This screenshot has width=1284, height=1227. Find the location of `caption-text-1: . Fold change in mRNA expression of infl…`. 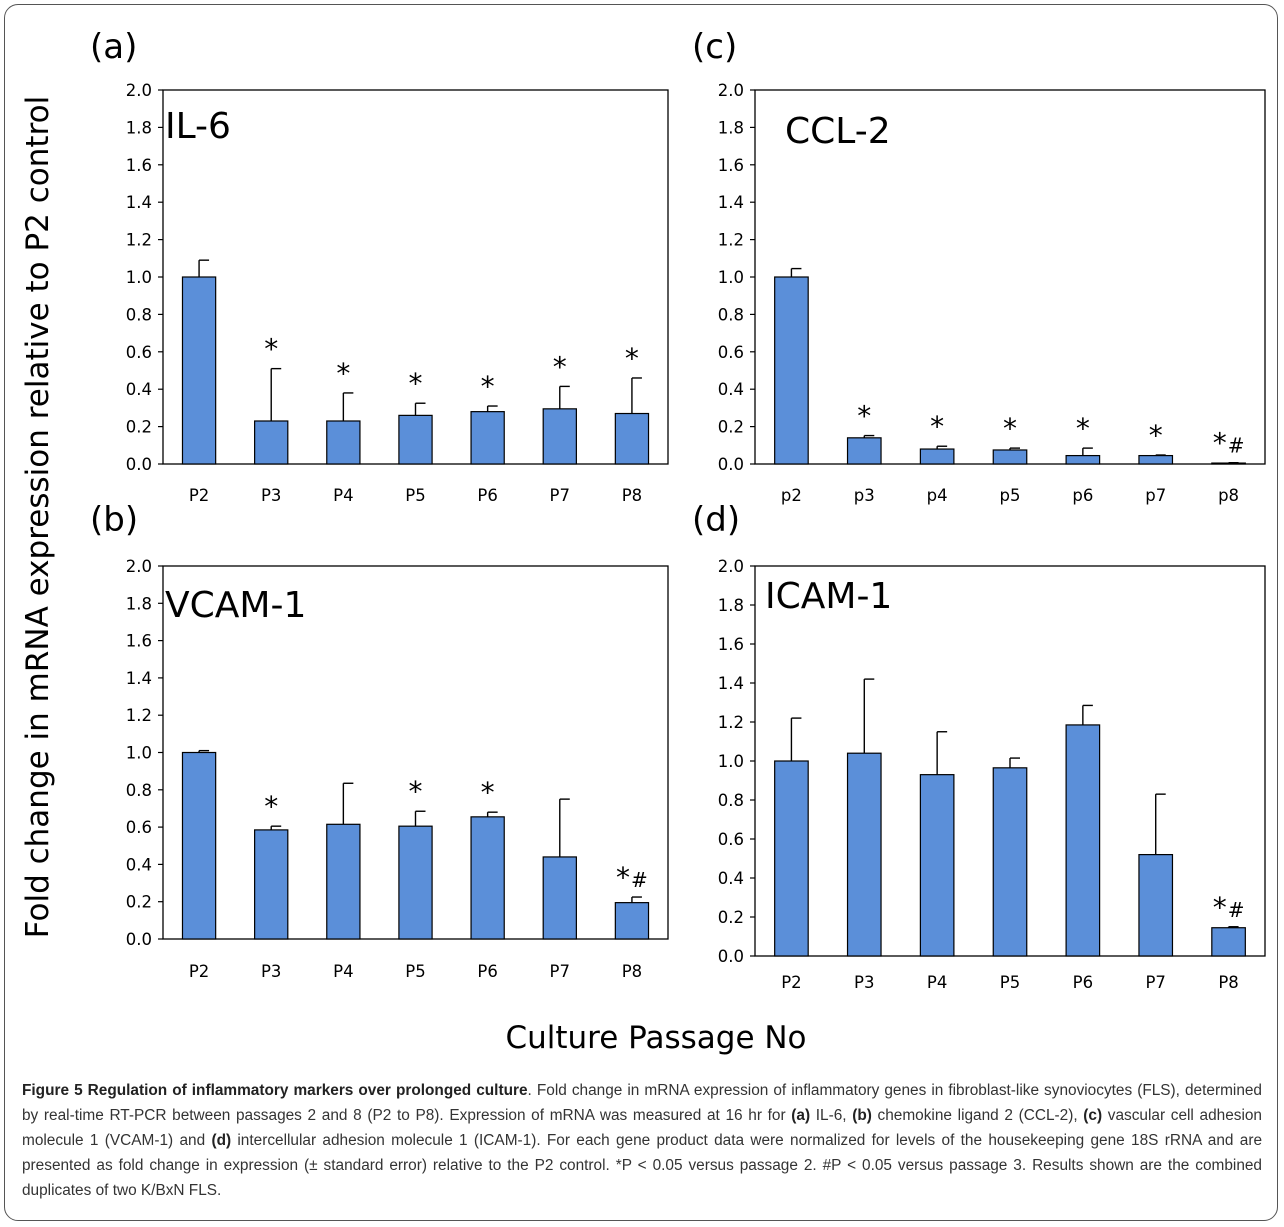

caption-text-1: . Fold change in mRNA expression of infl… is located at coordinates (642, 1103).